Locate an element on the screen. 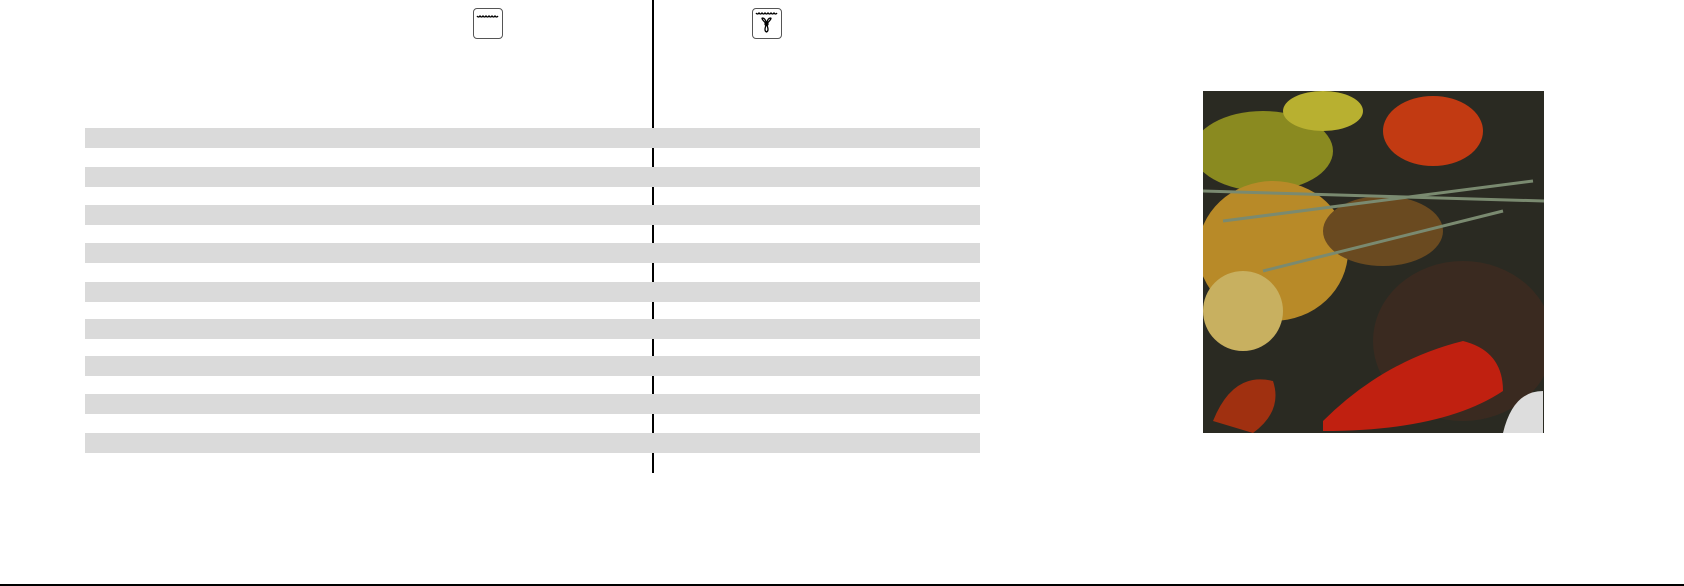 The height and width of the screenshot is (586, 1684). column-divider is located at coordinates (653, 236).